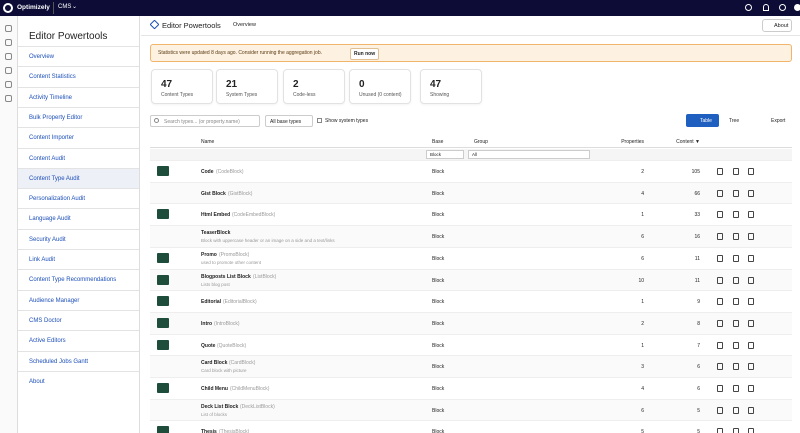  What do you see at coordinates (734, 121) in the screenshot?
I see `tree-view-button: Tree` at bounding box center [734, 121].